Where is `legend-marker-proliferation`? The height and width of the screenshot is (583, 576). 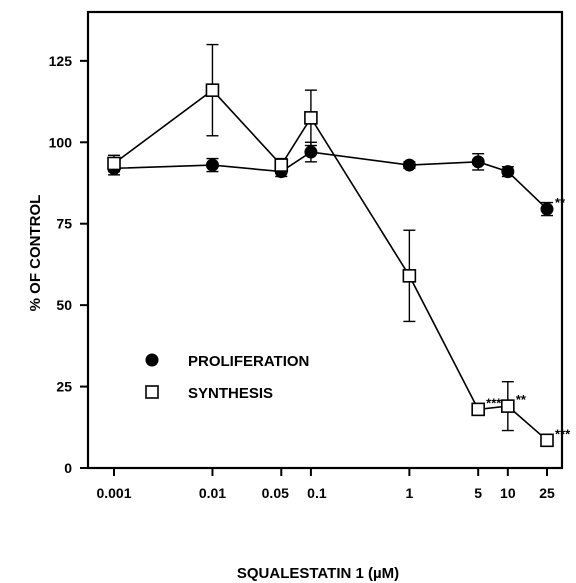
legend-marker-proliferation is located at coordinates (152, 360).